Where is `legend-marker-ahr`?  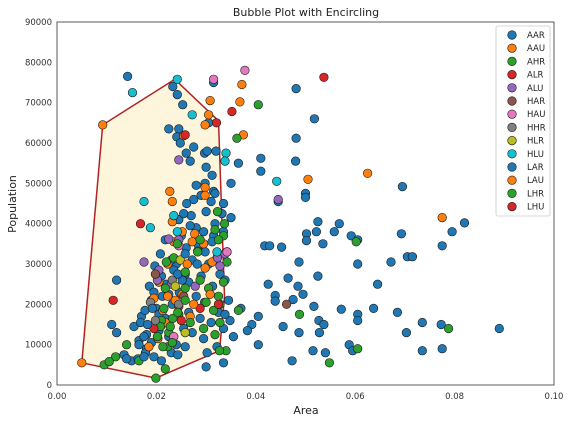 legend-marker-ahr is located at coordinates (512, 61).